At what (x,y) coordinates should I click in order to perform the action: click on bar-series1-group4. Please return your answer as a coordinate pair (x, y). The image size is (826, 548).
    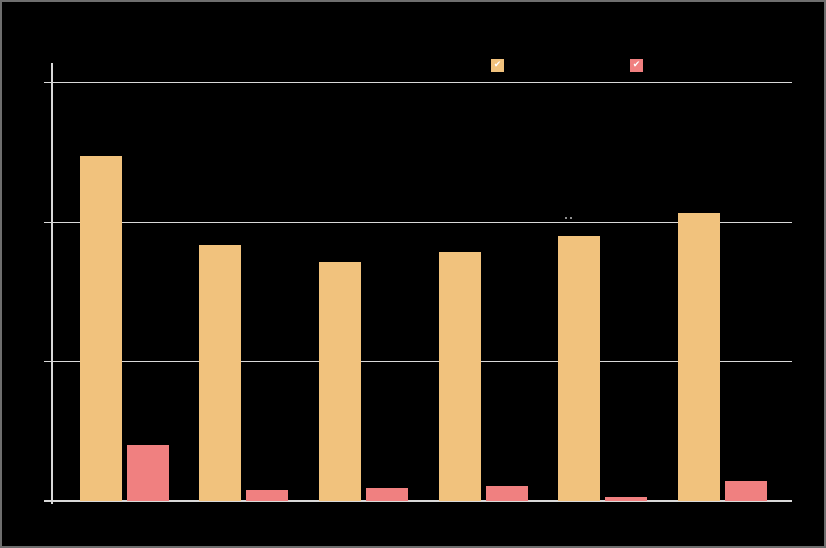
    Looking at the image, I should click on (460, 376).